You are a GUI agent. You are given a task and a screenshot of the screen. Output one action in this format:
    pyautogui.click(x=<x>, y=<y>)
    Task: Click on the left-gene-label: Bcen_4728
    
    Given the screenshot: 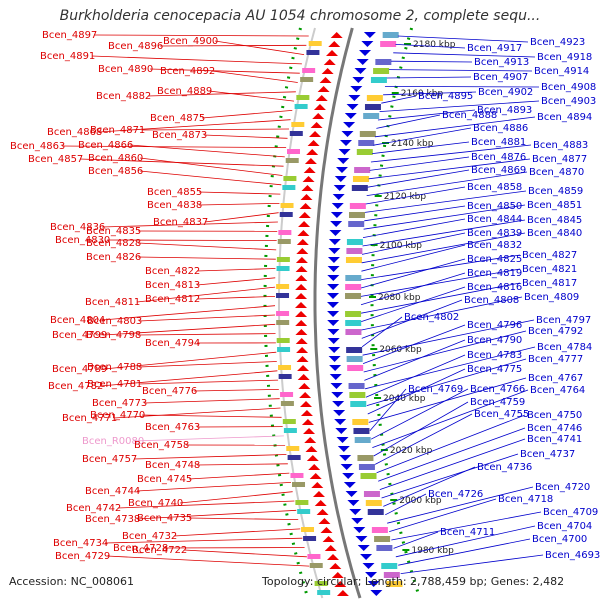 What is the action you would take?
    pyautogui.click(x=140, y=548)
    